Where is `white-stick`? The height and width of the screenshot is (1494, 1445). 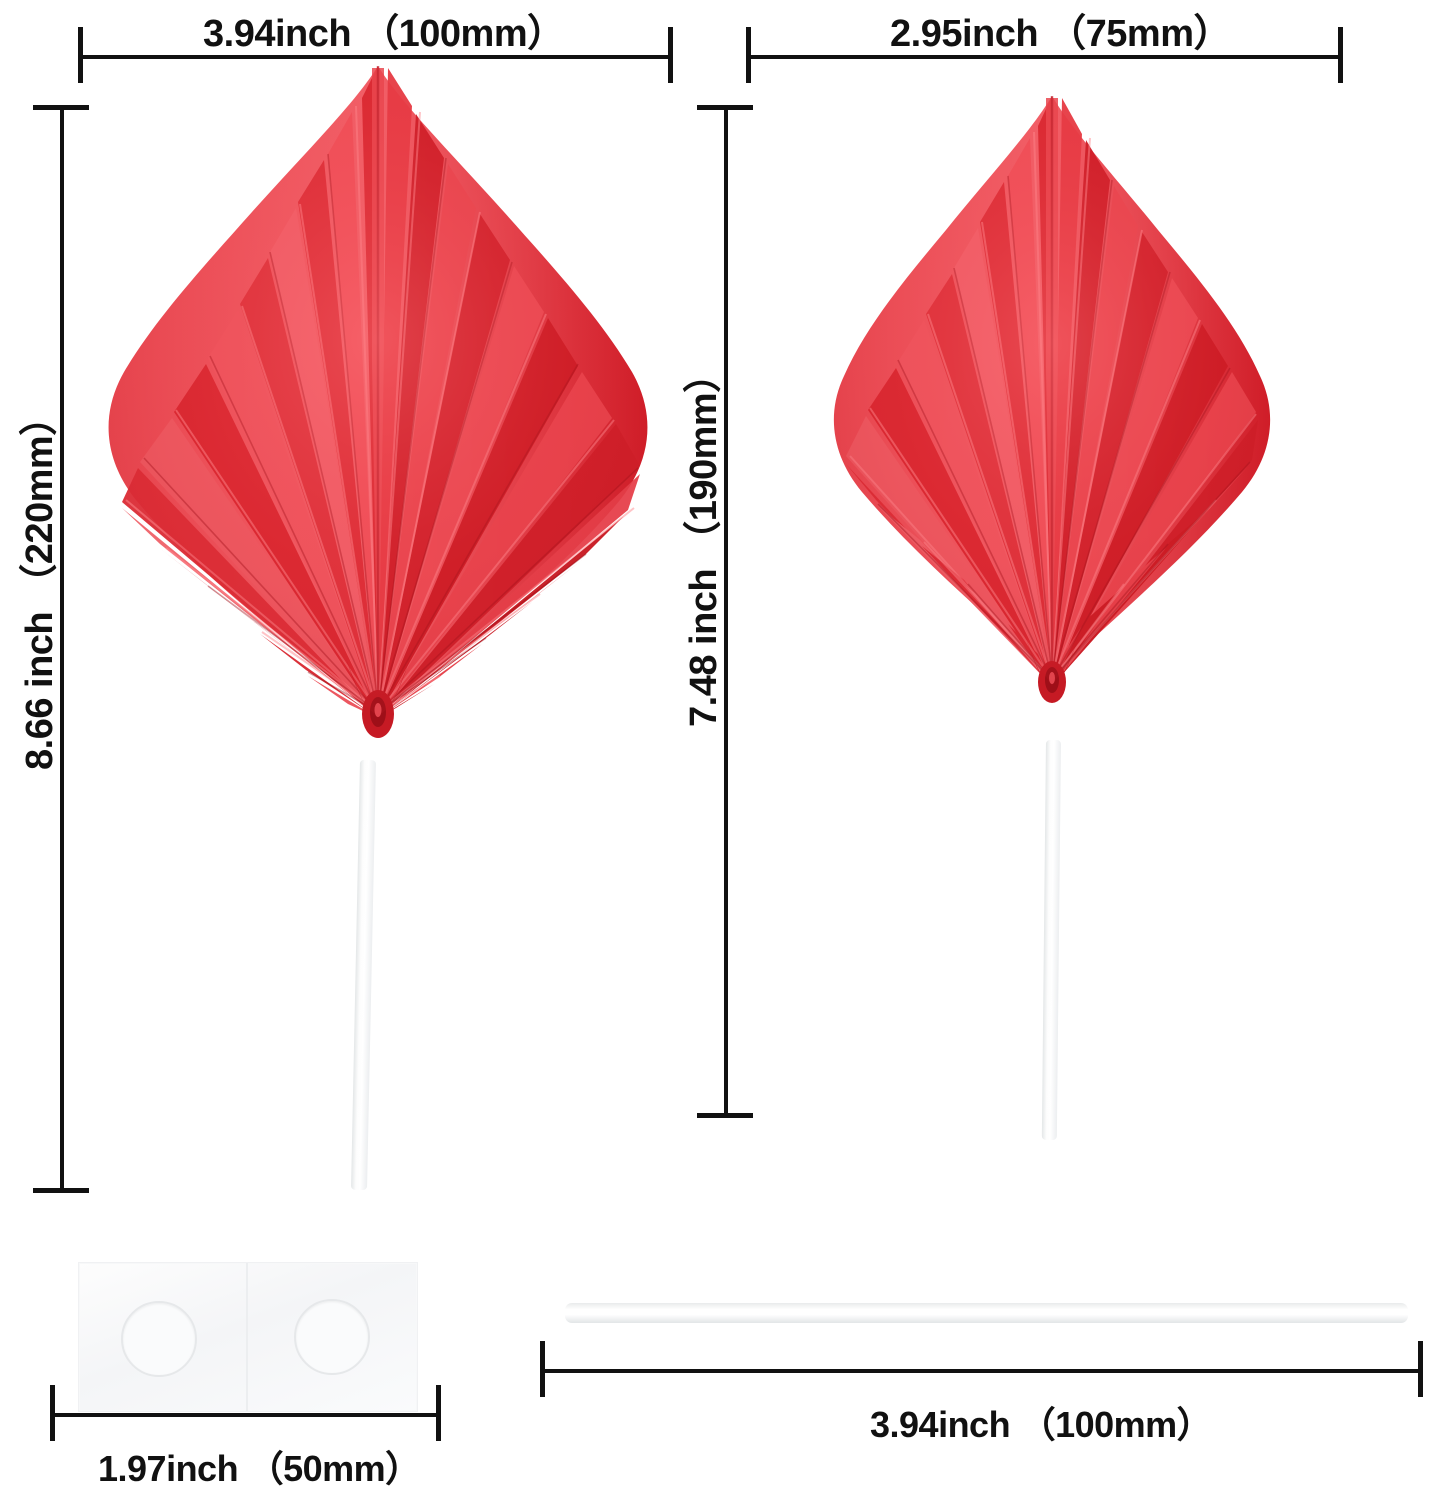
white-stick is located at coordinates (986, 1313).